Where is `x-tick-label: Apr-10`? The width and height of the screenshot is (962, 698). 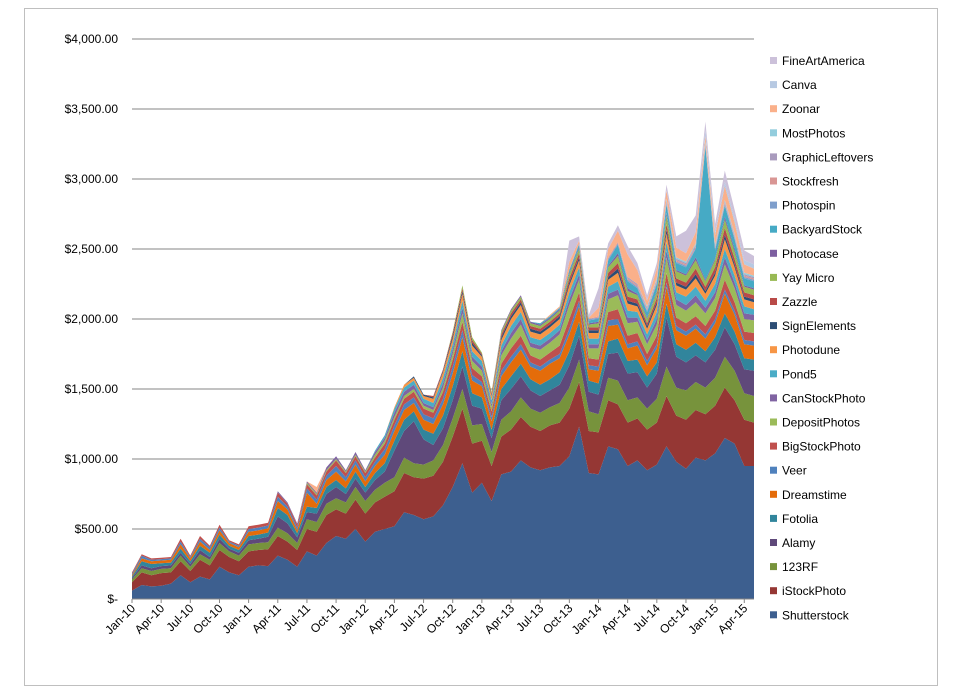
x-tick-label: Apr-10 is located at coordinates (150, 619).